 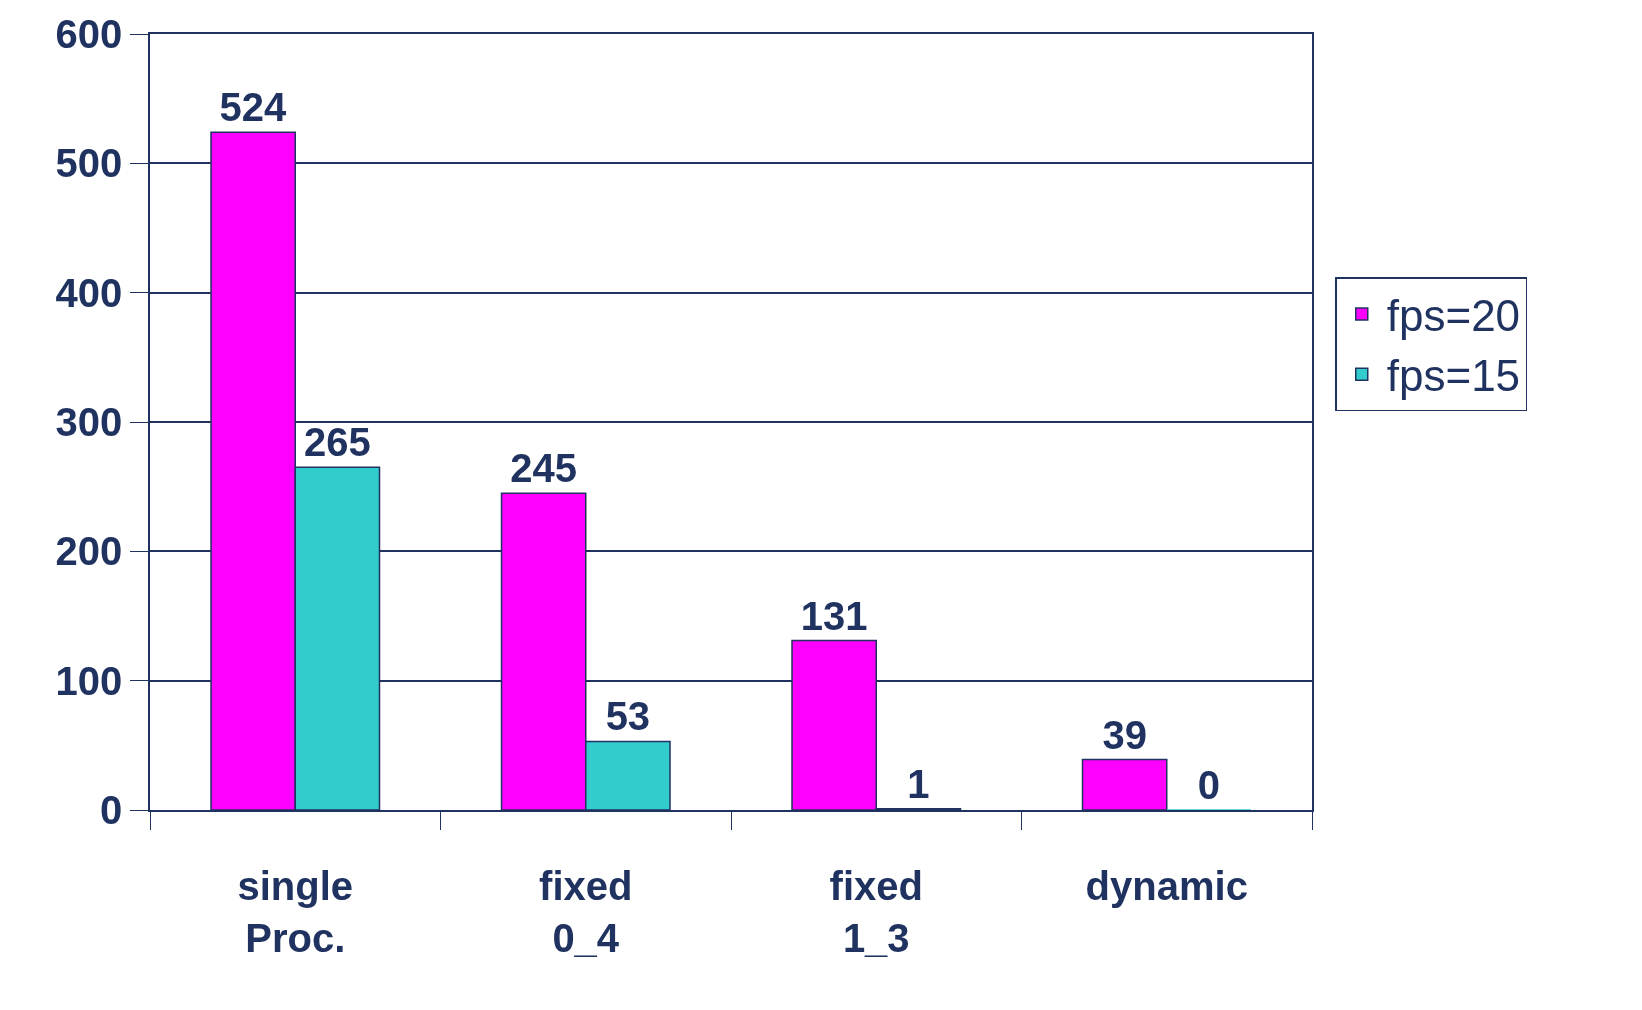 What do you see at coordinates (89, 422) in the screenshot?
I see `y-tick-label: 300` at bounding box center [89, 422].